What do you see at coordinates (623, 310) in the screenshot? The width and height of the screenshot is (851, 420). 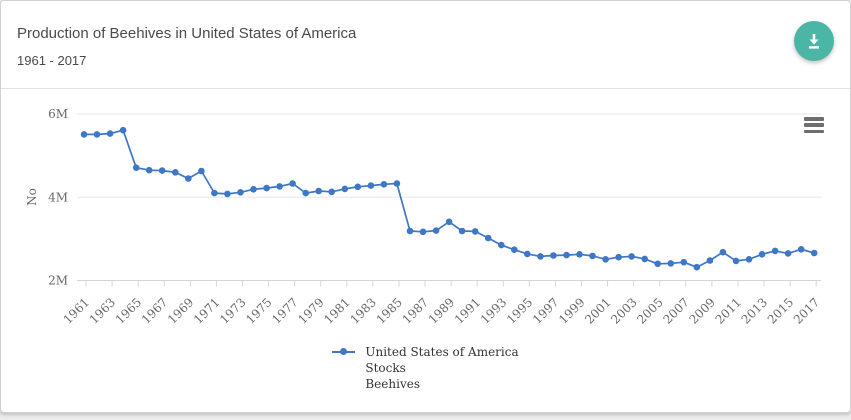 I see `svg-text: 2003` at bounding box center [623, 310].